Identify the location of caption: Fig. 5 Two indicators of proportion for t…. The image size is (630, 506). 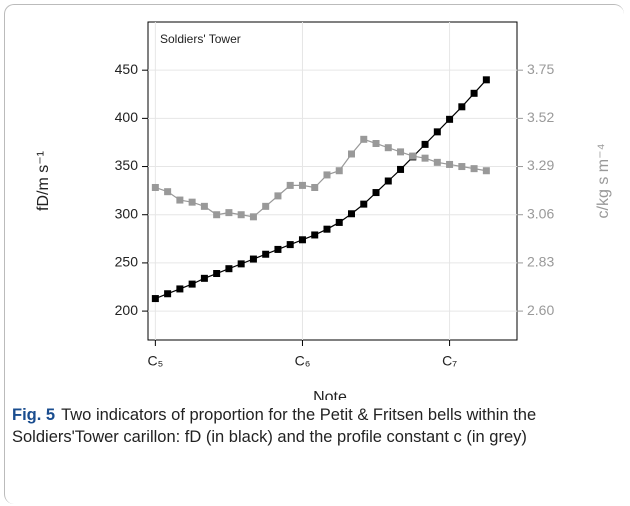
(315, 426).